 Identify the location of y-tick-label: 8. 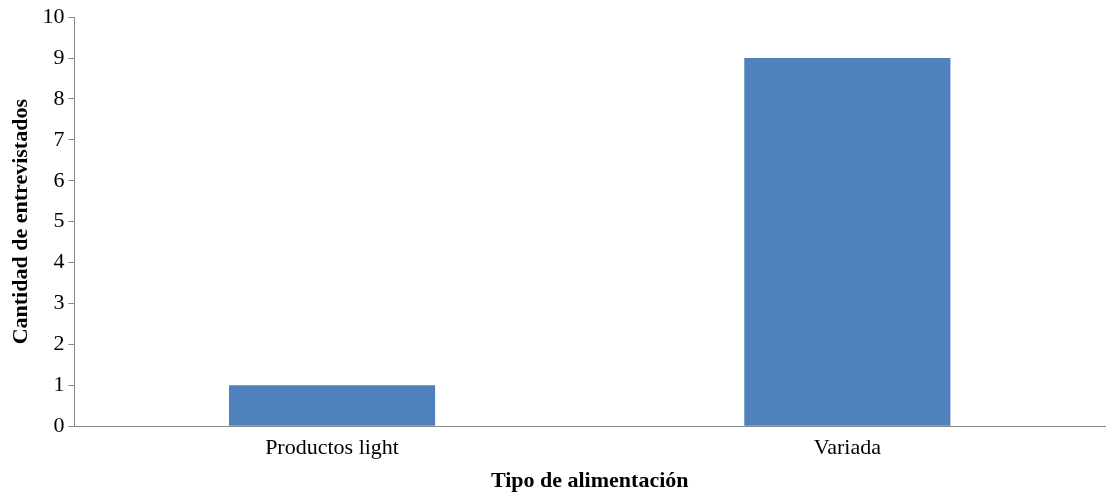
(59, 97).